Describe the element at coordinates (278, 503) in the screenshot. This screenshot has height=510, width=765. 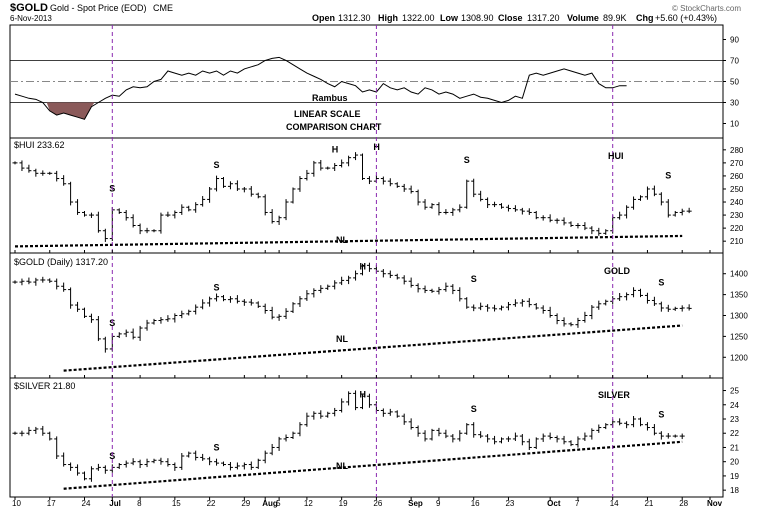
I see `x-tick-label: 5` at that location.